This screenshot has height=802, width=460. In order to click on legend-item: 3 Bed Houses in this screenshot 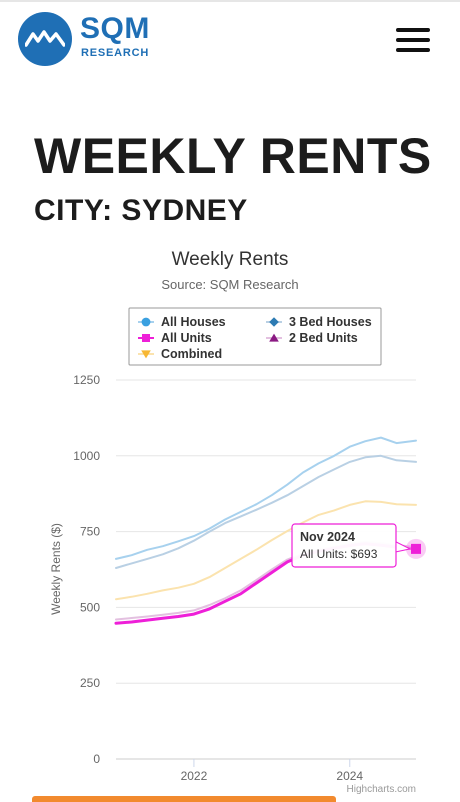, I will do `click(330, 322)`.